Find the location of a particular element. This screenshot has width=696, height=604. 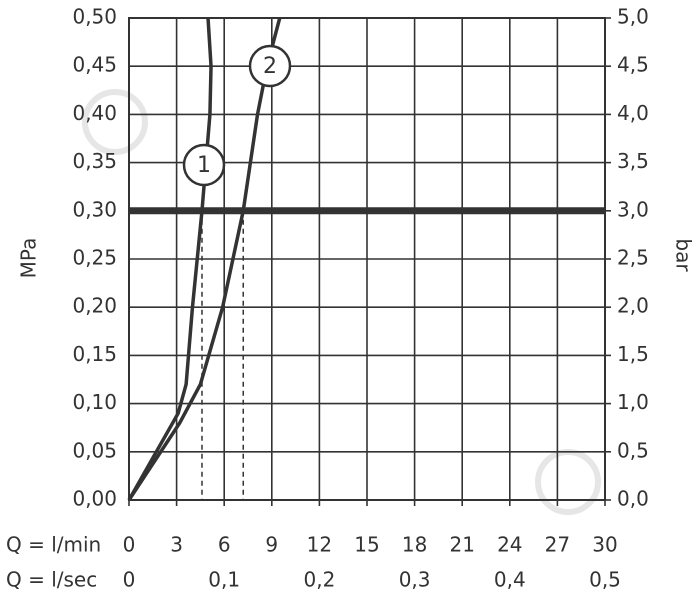

y2-tick-label: 3,5 is located at coordinates (633, 161).